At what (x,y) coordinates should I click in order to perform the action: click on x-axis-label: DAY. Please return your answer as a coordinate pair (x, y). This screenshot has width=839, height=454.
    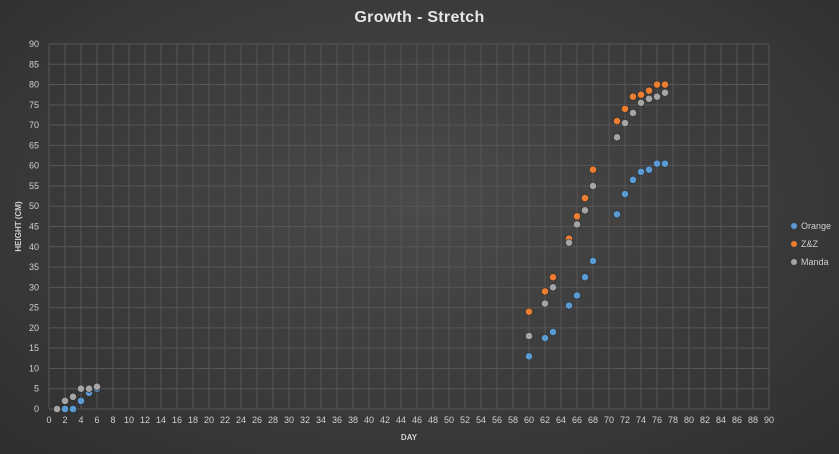
    Looking at the image, I should click on (409, 437).